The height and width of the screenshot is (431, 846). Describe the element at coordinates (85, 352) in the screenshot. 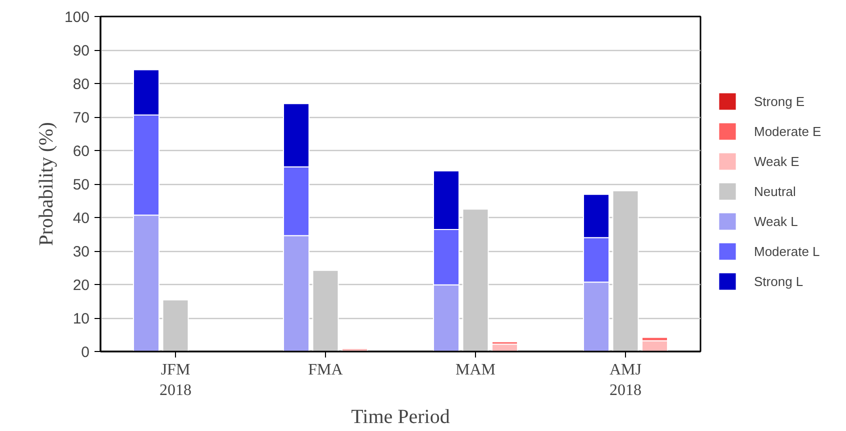

I see `y-tick-label: 0` at that location.